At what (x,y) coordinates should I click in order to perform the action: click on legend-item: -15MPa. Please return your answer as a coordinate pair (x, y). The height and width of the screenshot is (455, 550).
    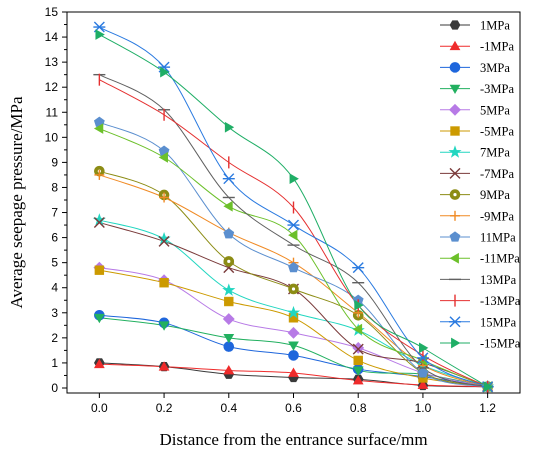
    Looking at the image, I should click on (480, 344).